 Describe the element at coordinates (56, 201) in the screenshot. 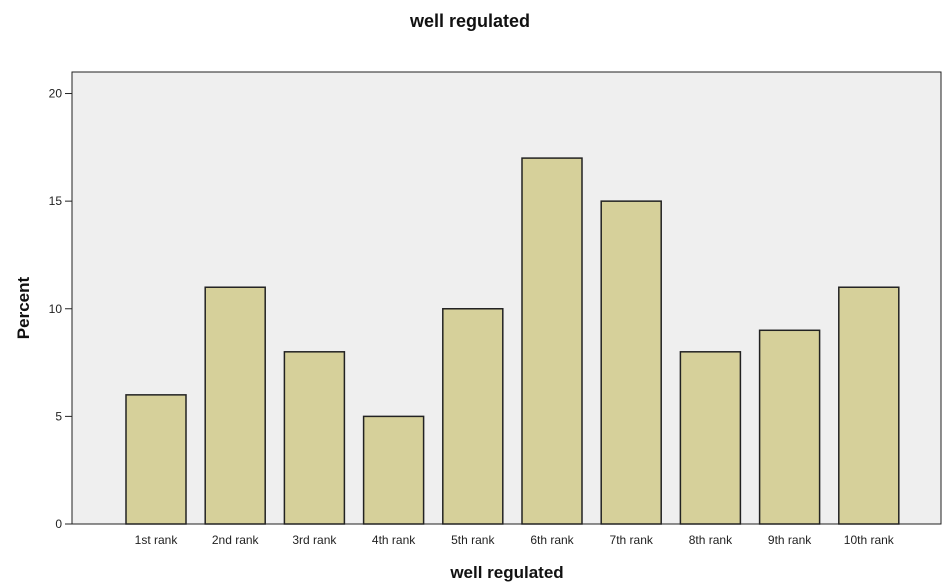

I see `y-tick-label: 15` at that location.